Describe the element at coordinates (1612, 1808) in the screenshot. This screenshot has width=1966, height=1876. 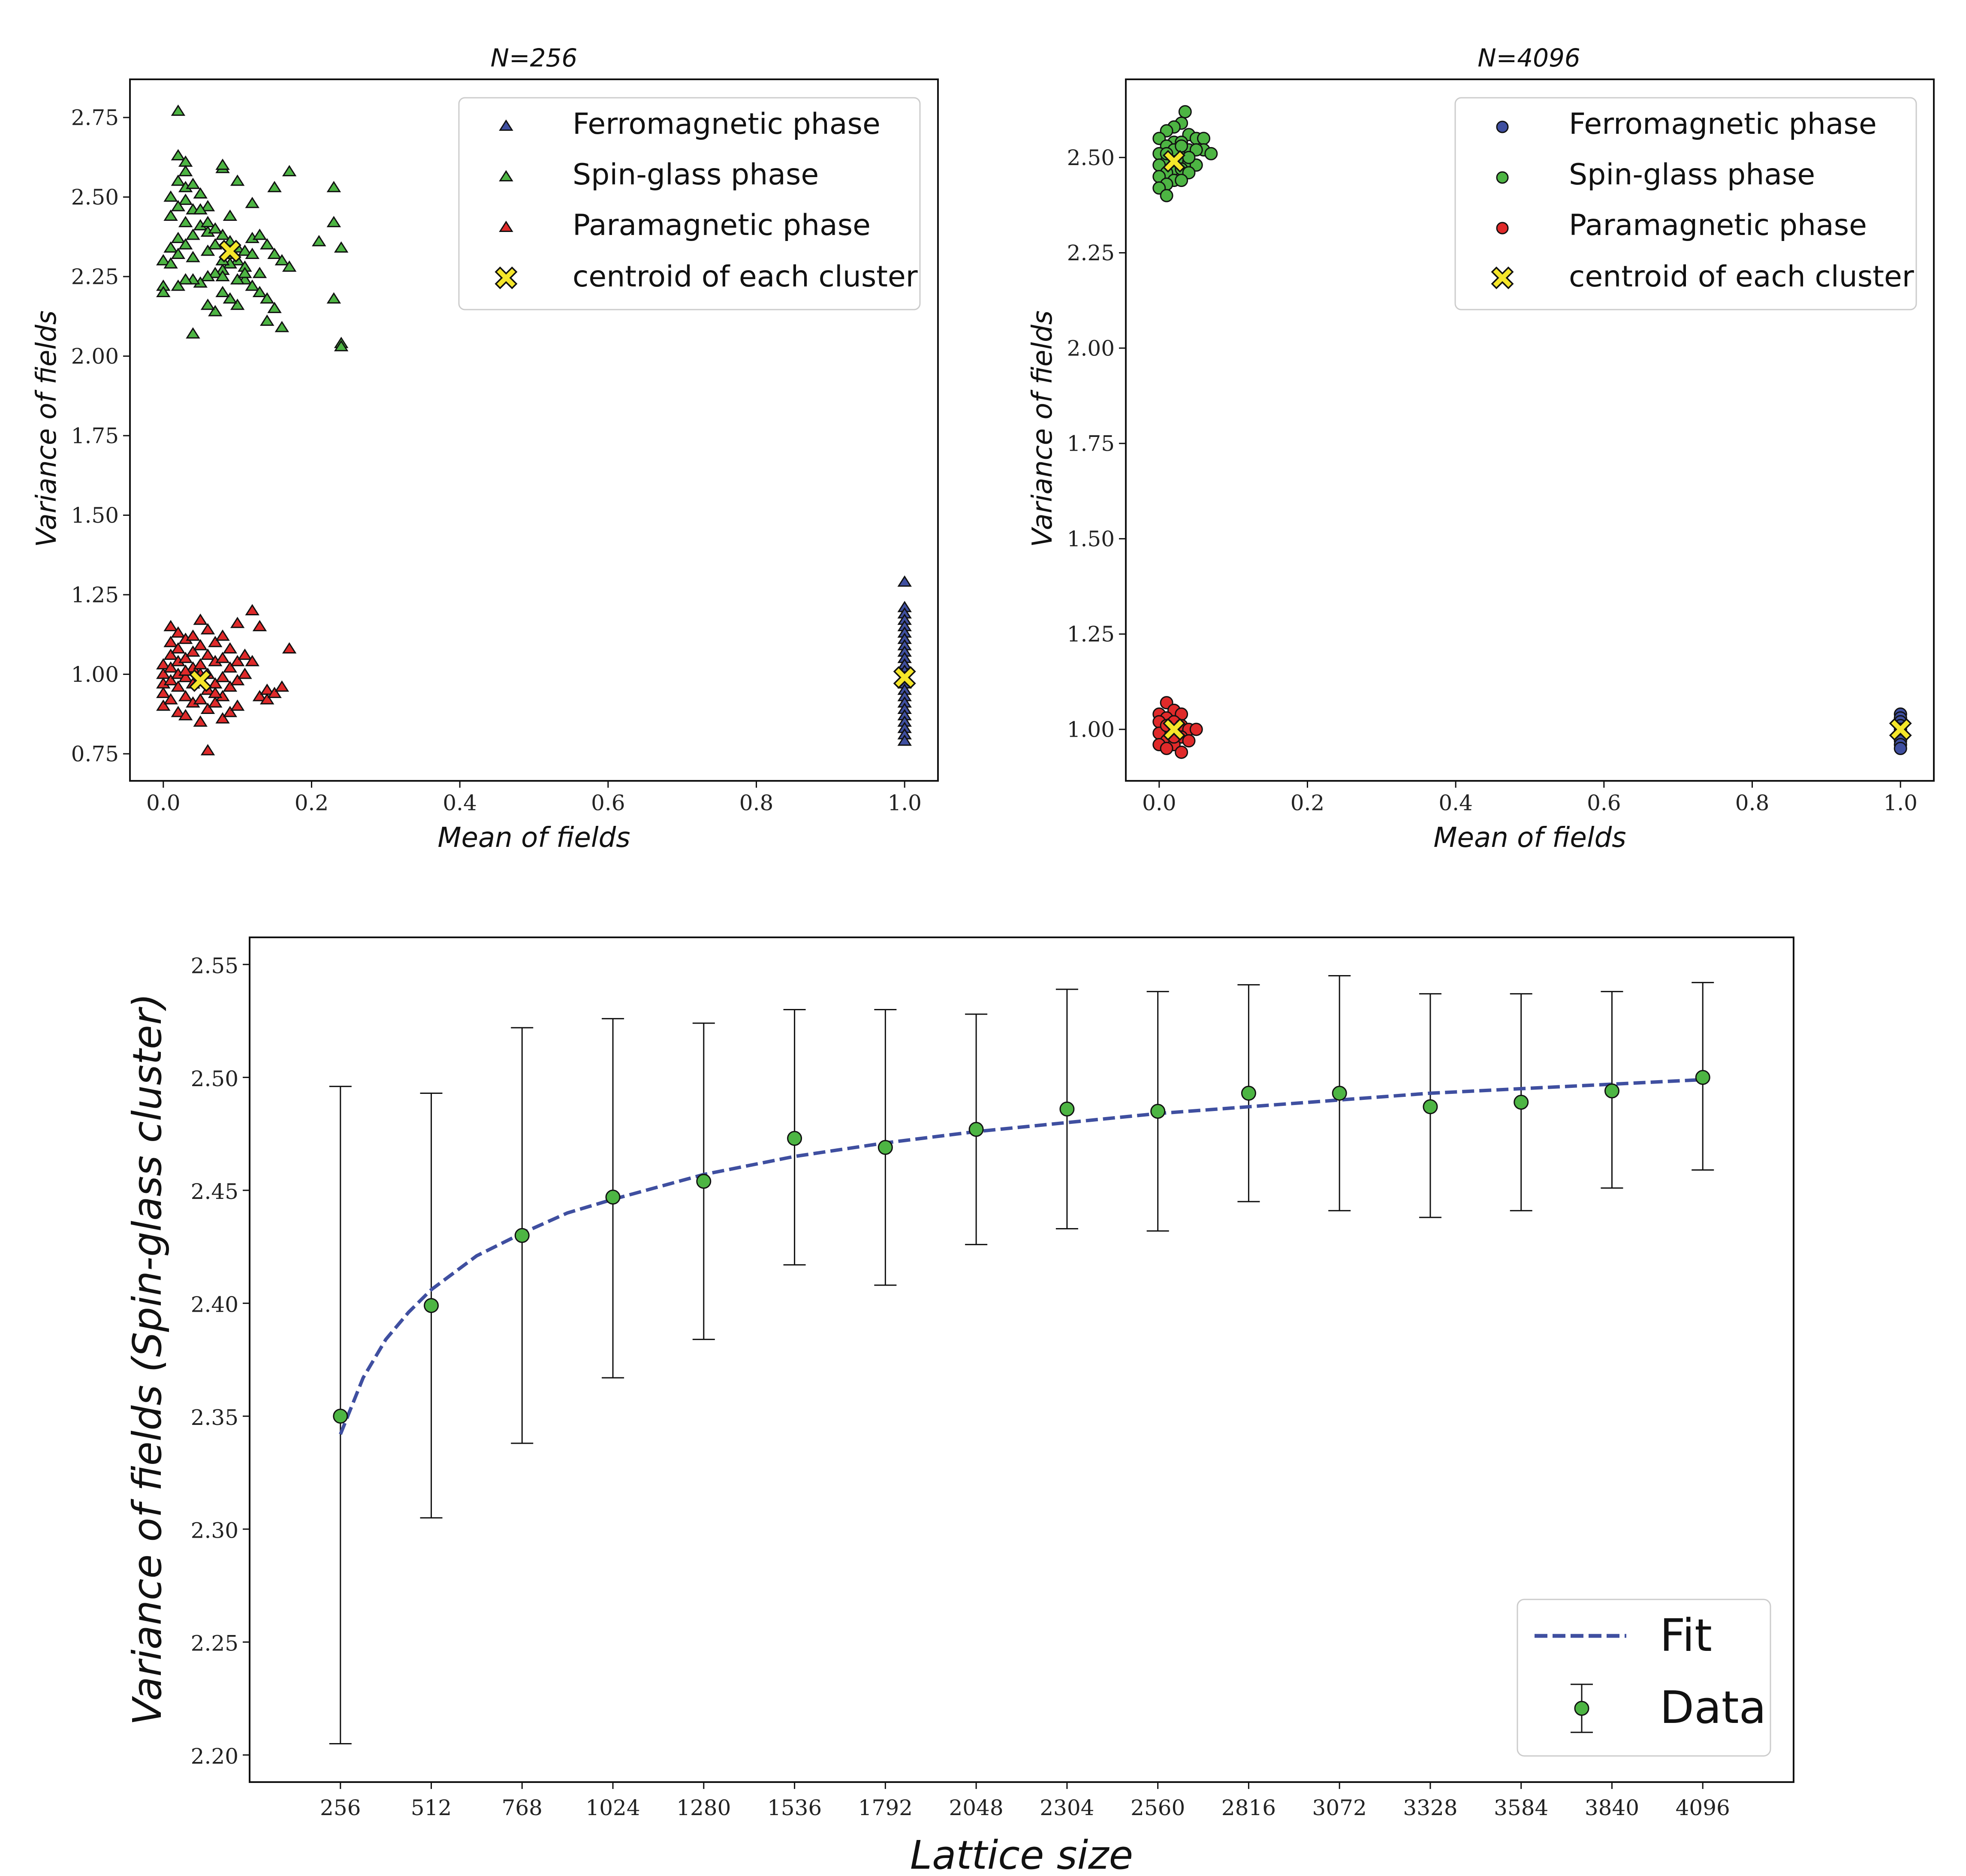
I see `panel3-xtick-label: 3840` at that location.